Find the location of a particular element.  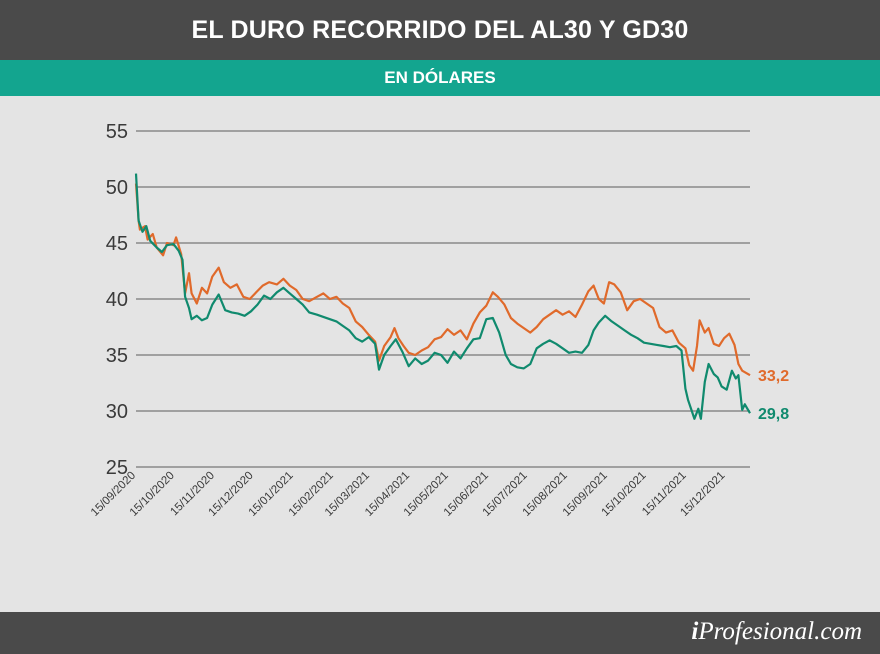

brand-name: Profesional.com is located at coordinates (780, 631).